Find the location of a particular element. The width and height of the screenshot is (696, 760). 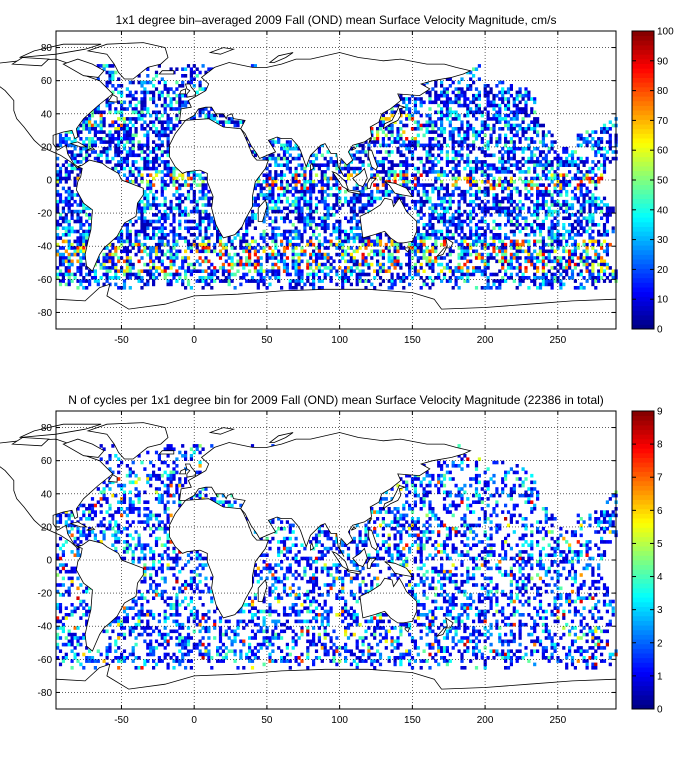

colorbar-segment is located at coordinates (643, 248).